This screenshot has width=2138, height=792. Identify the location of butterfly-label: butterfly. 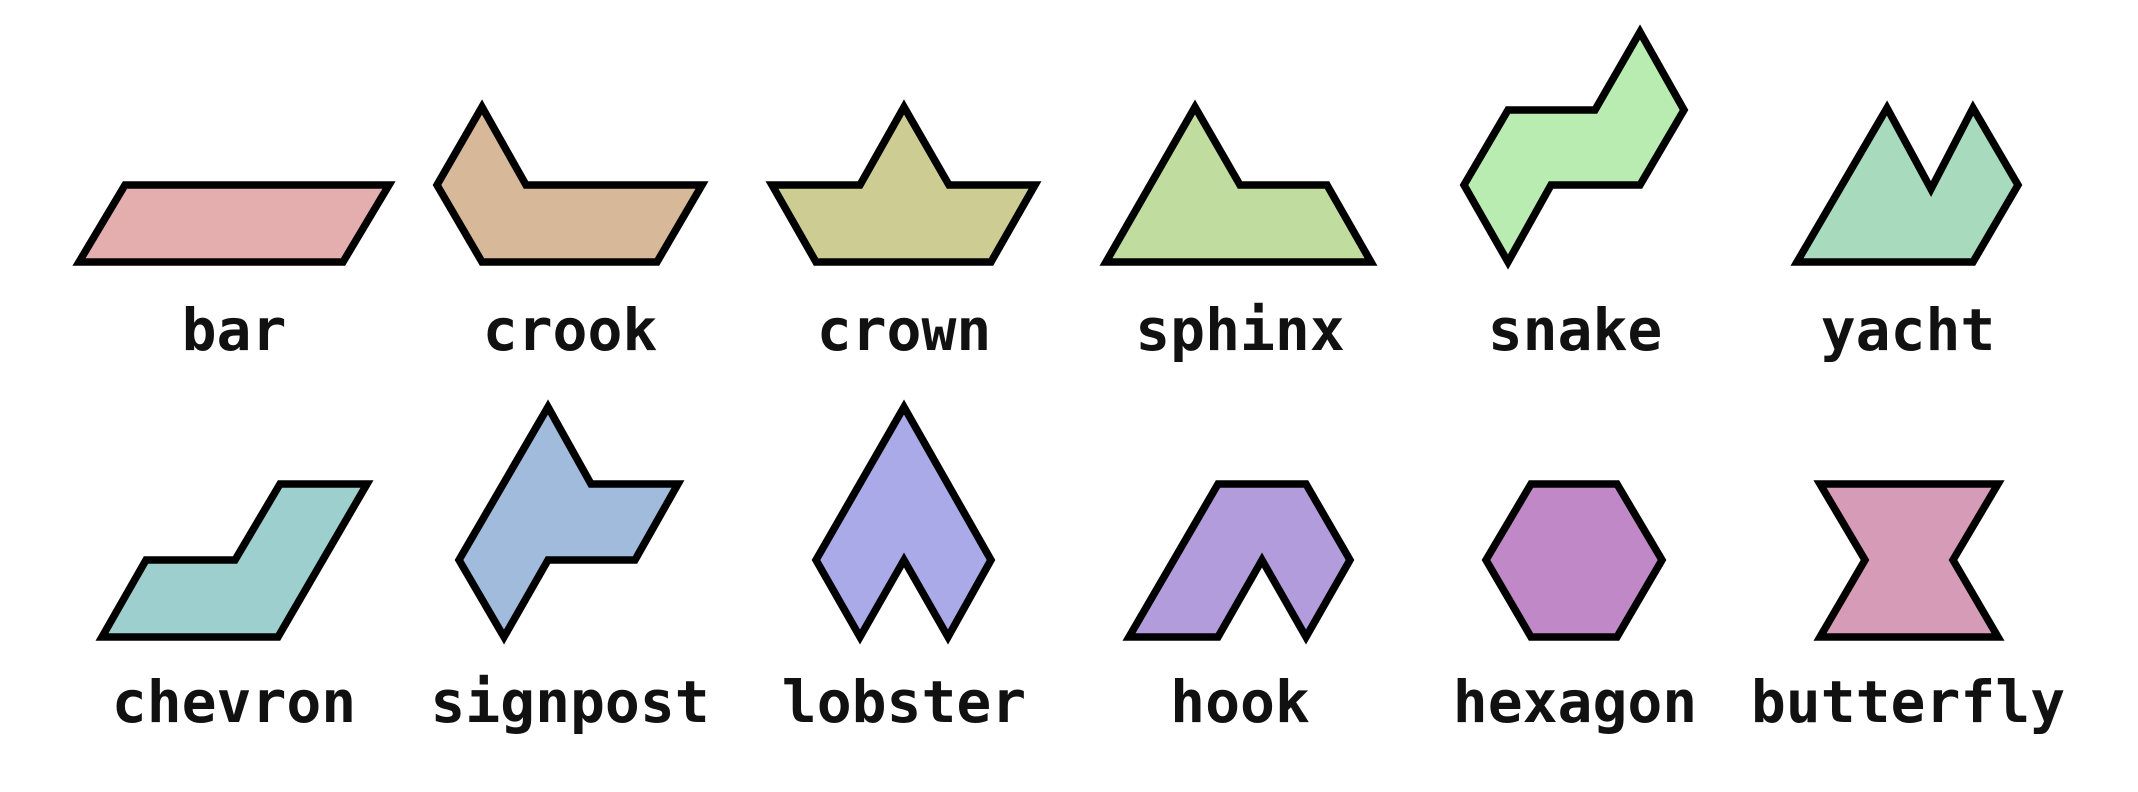
(1908, 702).